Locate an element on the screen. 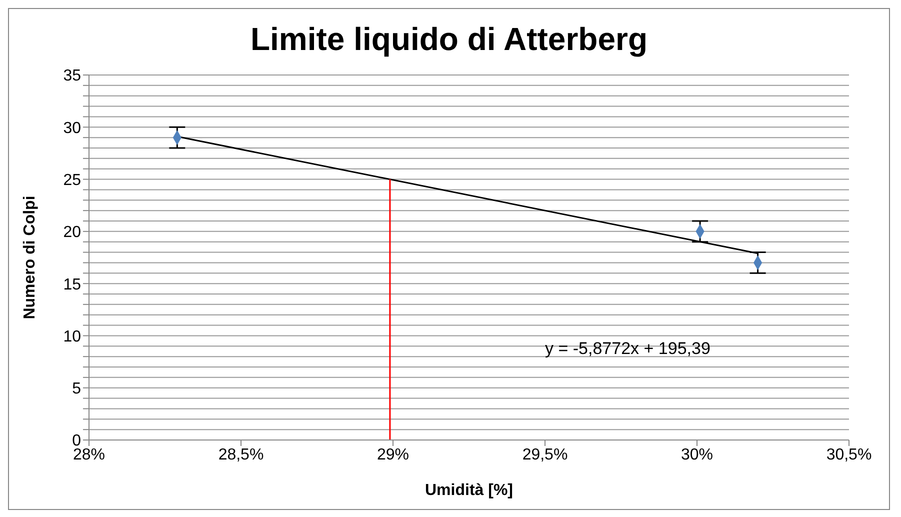 This screenshot has width=901, height=517. x-axis-title: Umidità [%] is located at coordinates (469, 490).